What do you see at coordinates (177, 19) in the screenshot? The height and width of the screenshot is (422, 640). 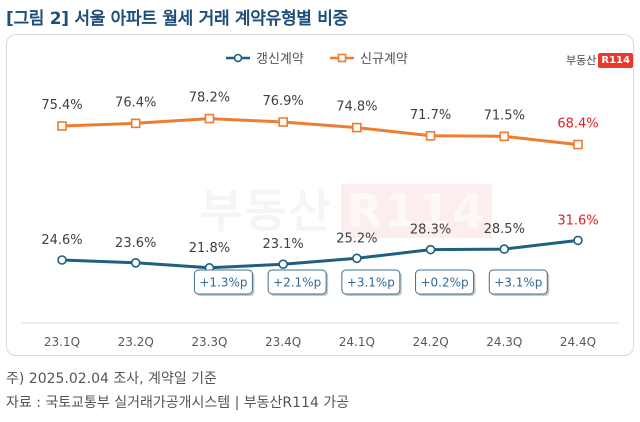 I see `chart-title: [그림 2] 서울 아파트 월세 거래 계약유형별 비중` at bounding box center [177, 19].